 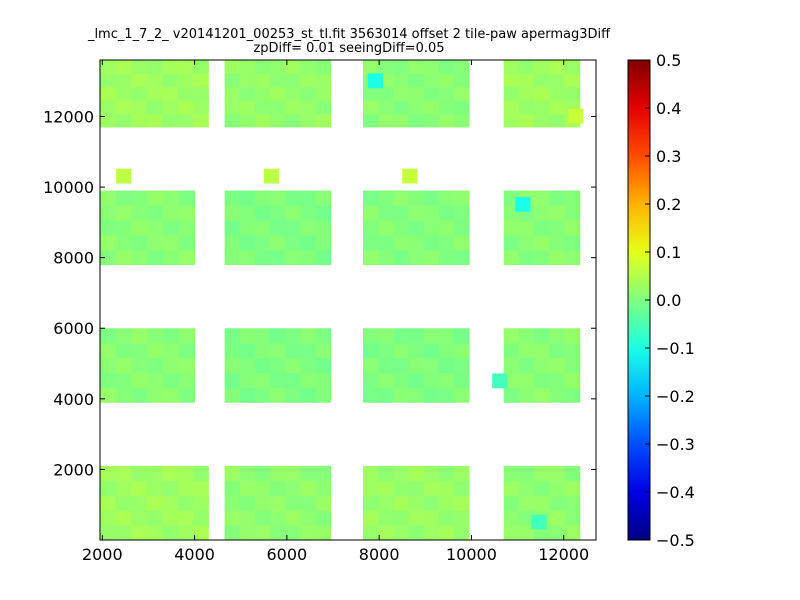 I want to click on x-tick-label: 4000, so click(x=194, y=554).